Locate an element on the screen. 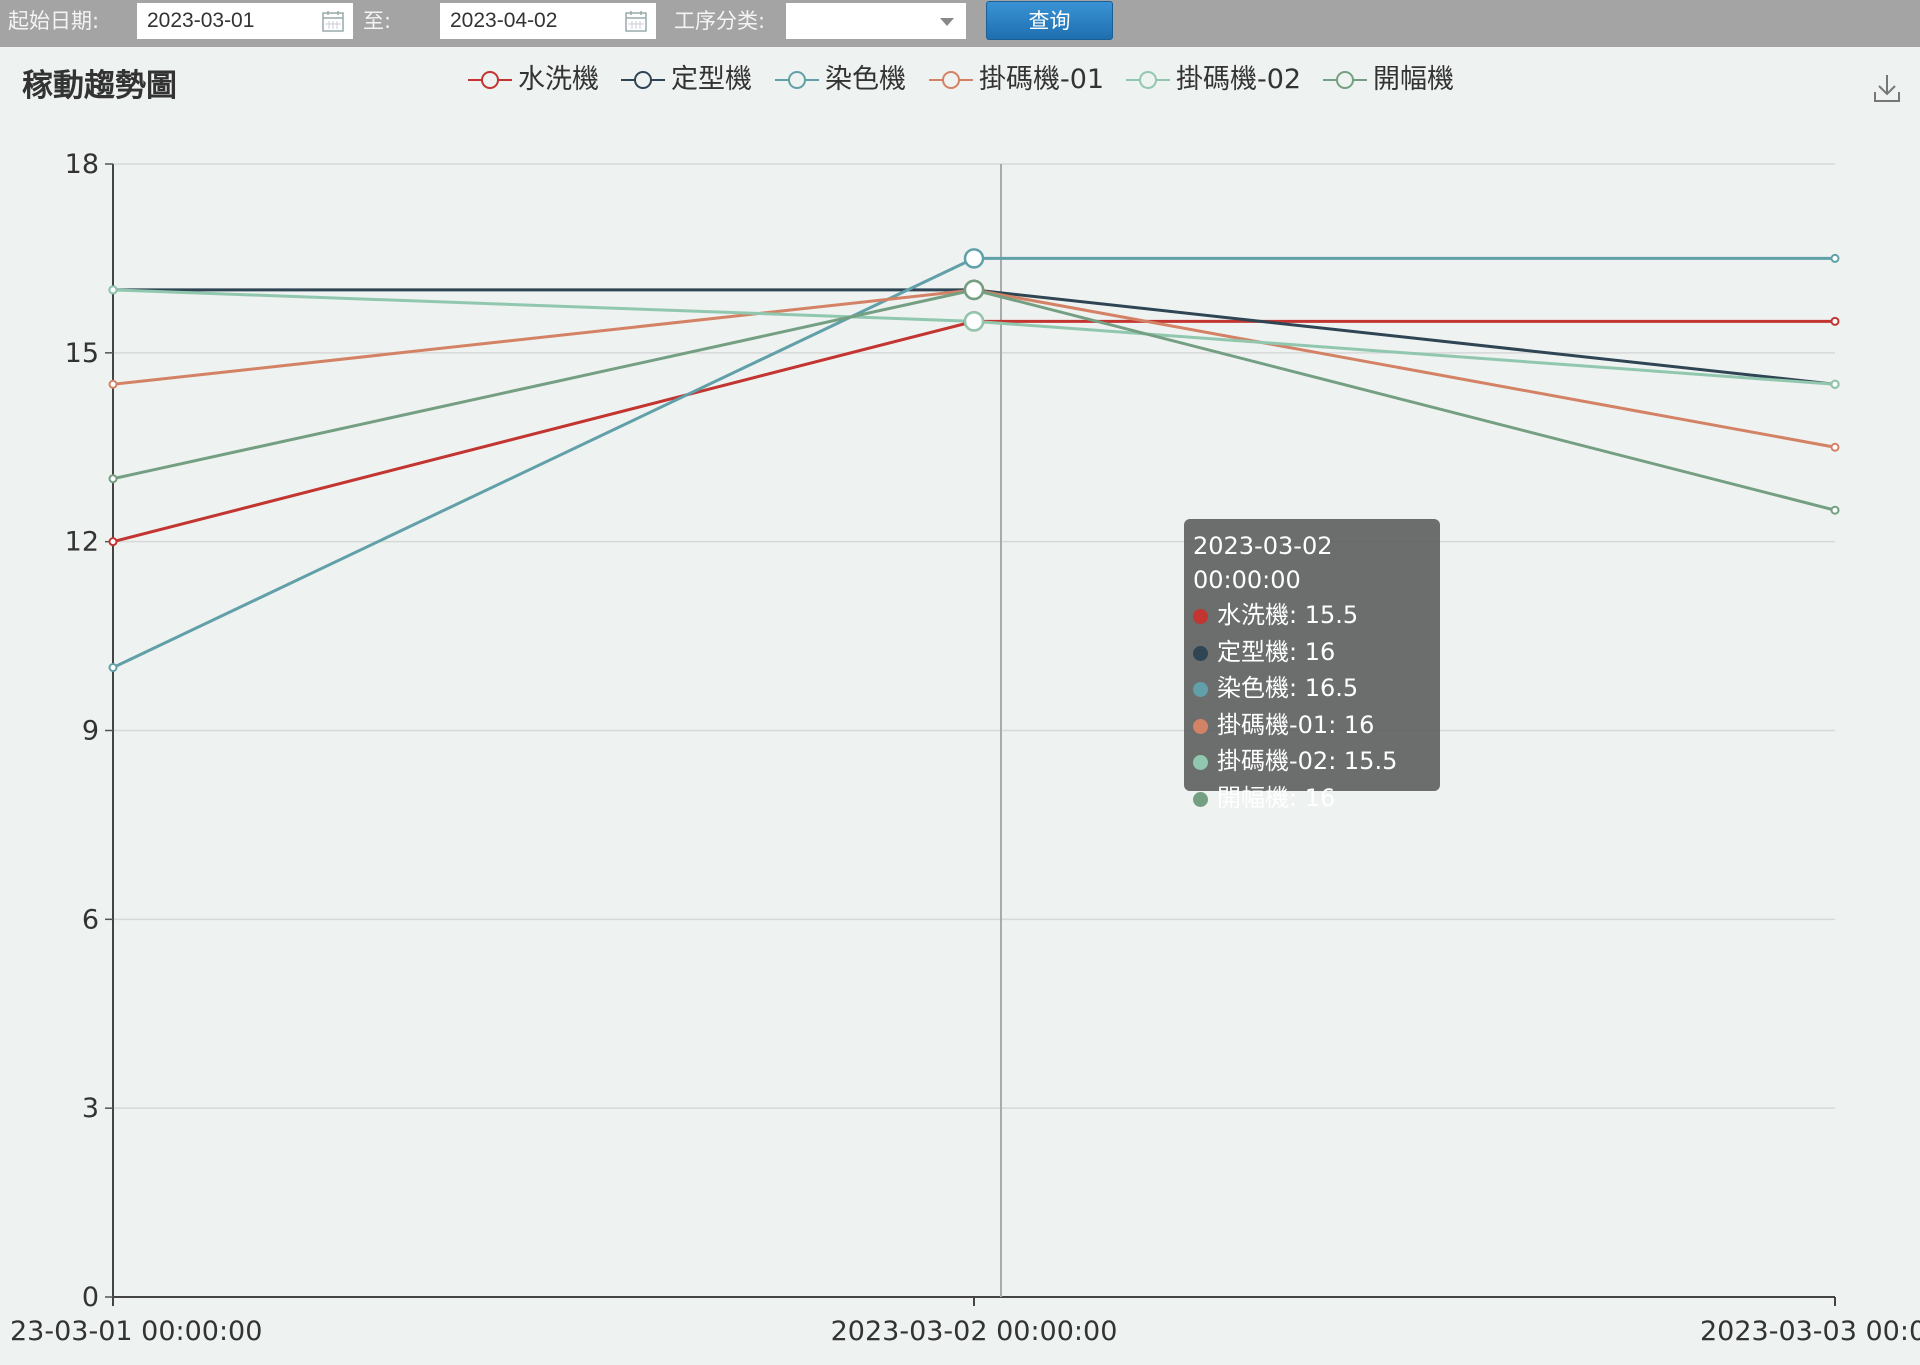  y-tick-label: 0 is located at coordinates (90, 1297).